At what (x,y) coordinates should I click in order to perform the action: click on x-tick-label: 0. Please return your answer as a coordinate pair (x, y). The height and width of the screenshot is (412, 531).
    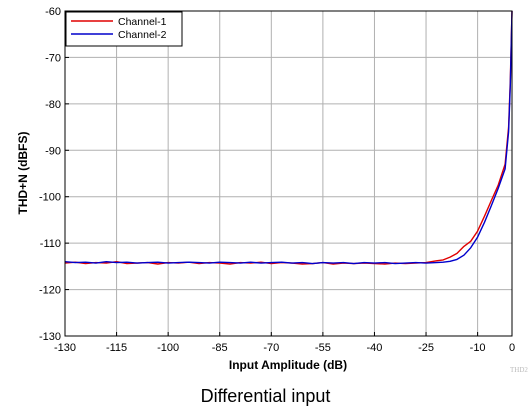
    Looking at the image, I should click on (512, 348).